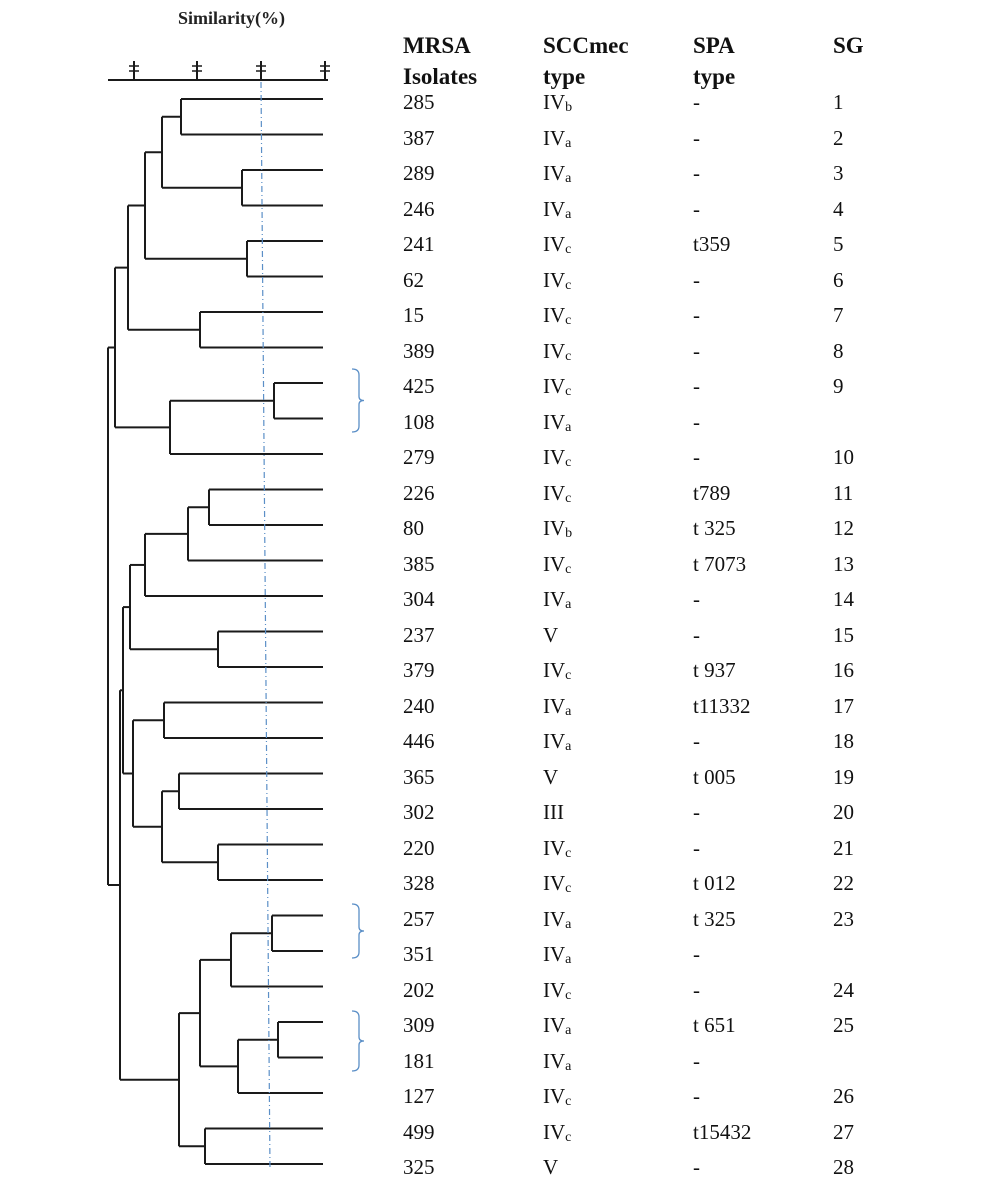  What do you see at coordinates (419, 421) in the screenshot?
I see `isolate-id: 108` at bounding box center [419, 421].